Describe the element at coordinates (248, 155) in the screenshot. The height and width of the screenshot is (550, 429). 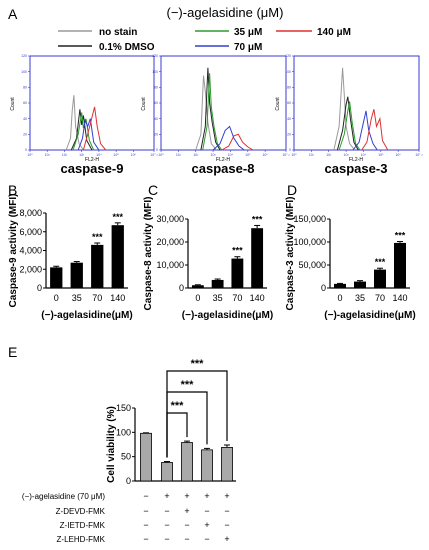
I see `histogram-x-tick-label: 10⁵` at that location.